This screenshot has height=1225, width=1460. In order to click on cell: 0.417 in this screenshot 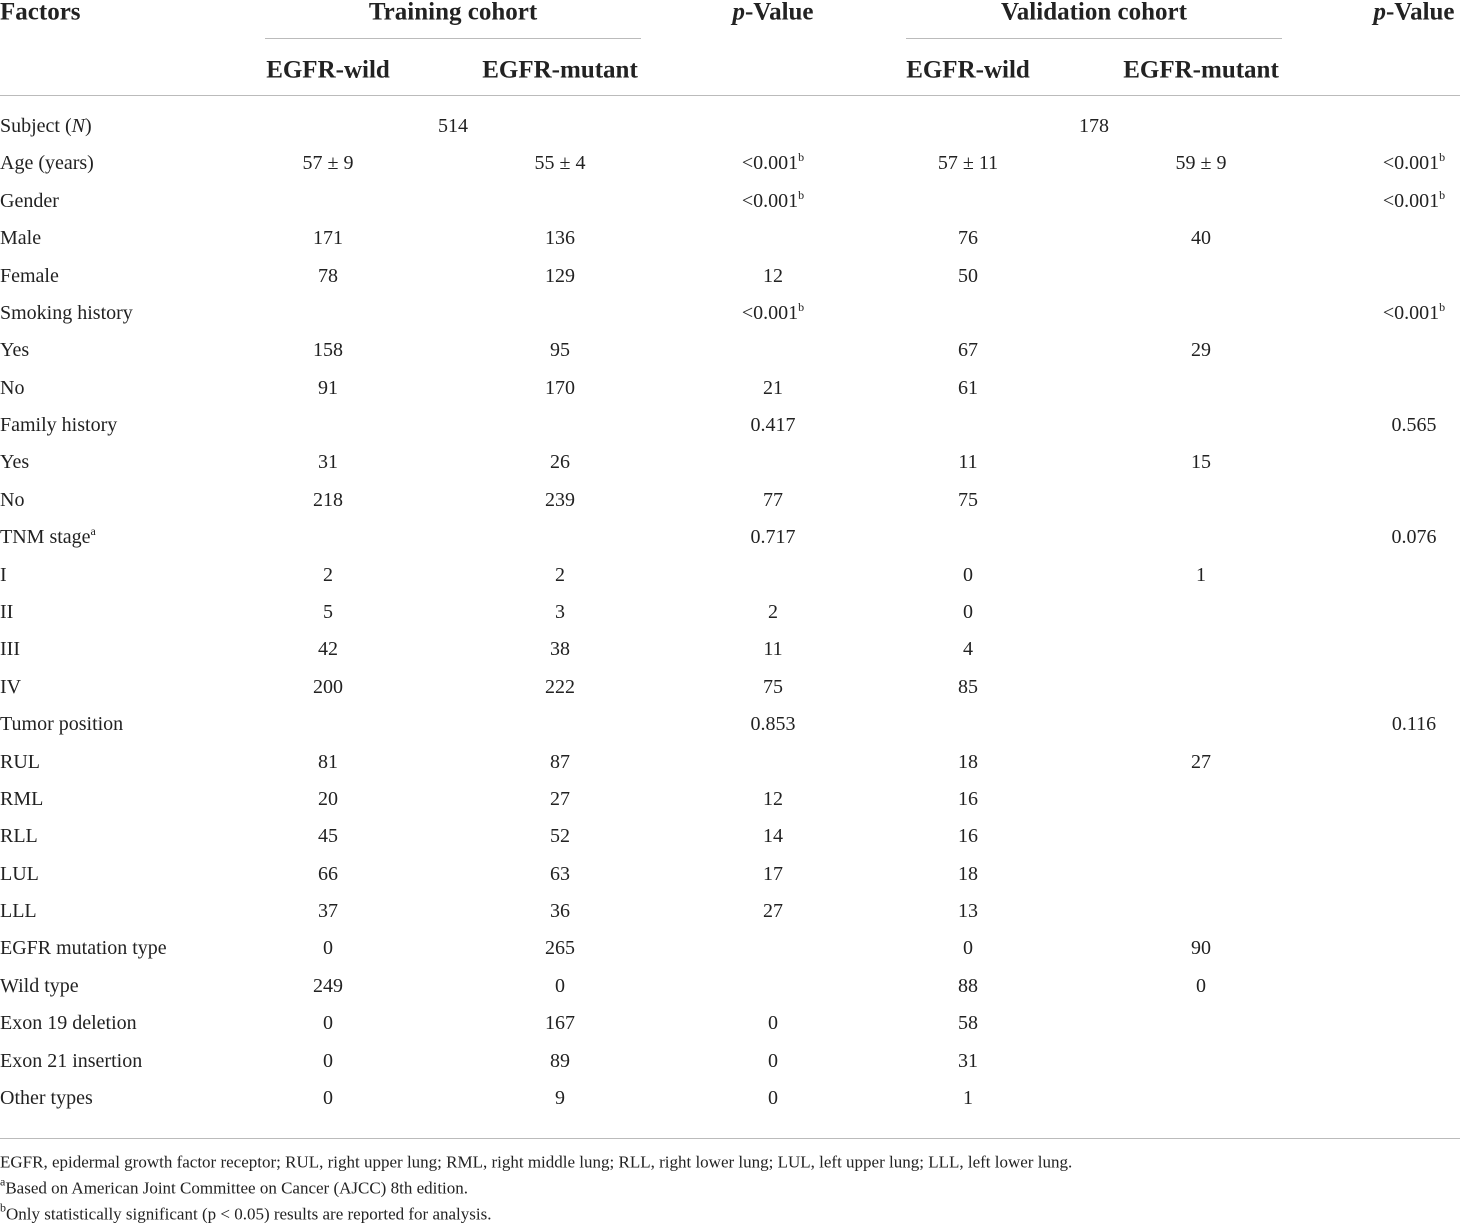, I will do `click(773, 425)`.